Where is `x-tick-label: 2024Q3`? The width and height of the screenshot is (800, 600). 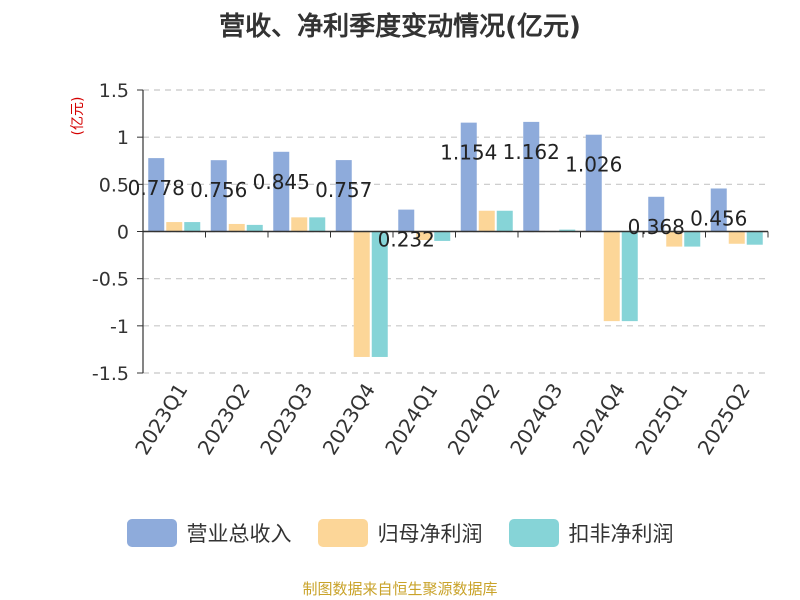
x-tick-label: 2024Q3 is located at coordinates (536, 419).